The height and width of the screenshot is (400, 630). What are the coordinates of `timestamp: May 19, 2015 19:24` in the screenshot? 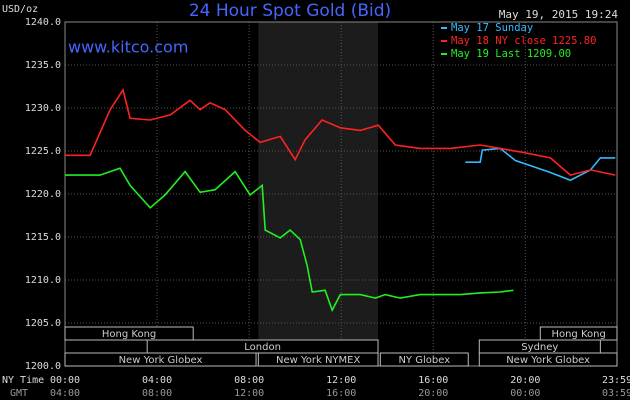 It's located at (559, 14).